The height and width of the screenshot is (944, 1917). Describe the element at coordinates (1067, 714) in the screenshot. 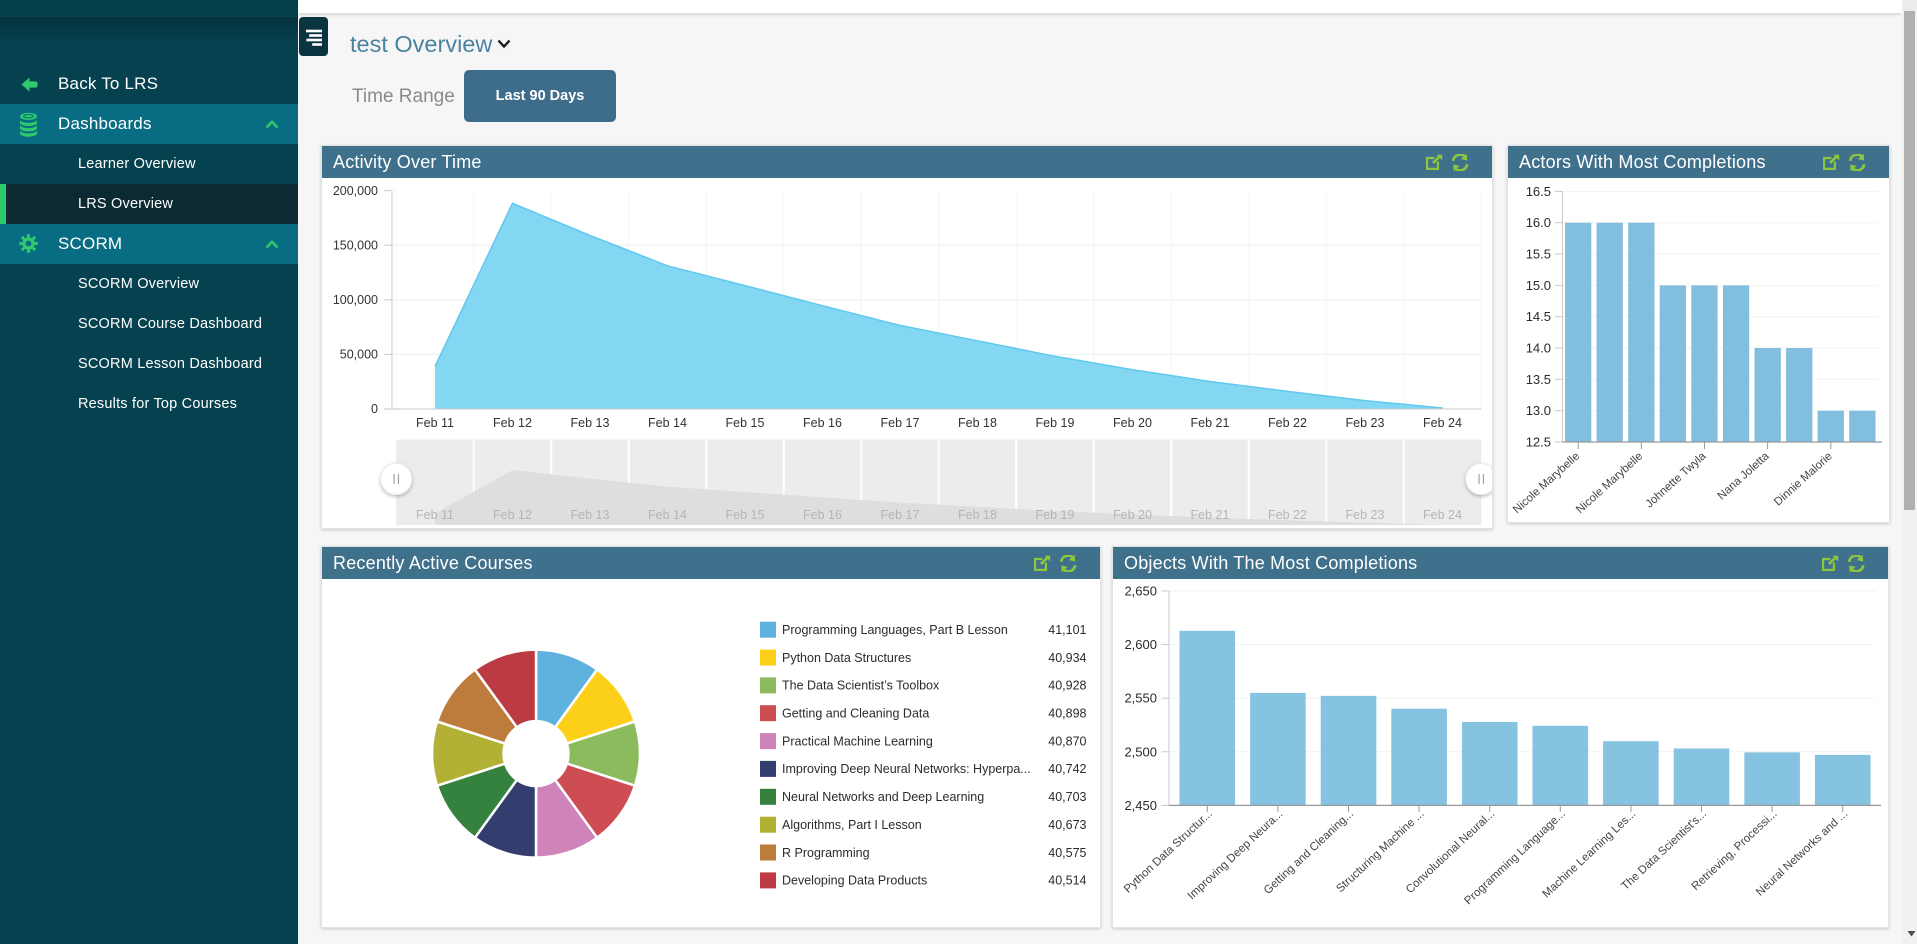

I see `svg-text: 40,898` at that location.